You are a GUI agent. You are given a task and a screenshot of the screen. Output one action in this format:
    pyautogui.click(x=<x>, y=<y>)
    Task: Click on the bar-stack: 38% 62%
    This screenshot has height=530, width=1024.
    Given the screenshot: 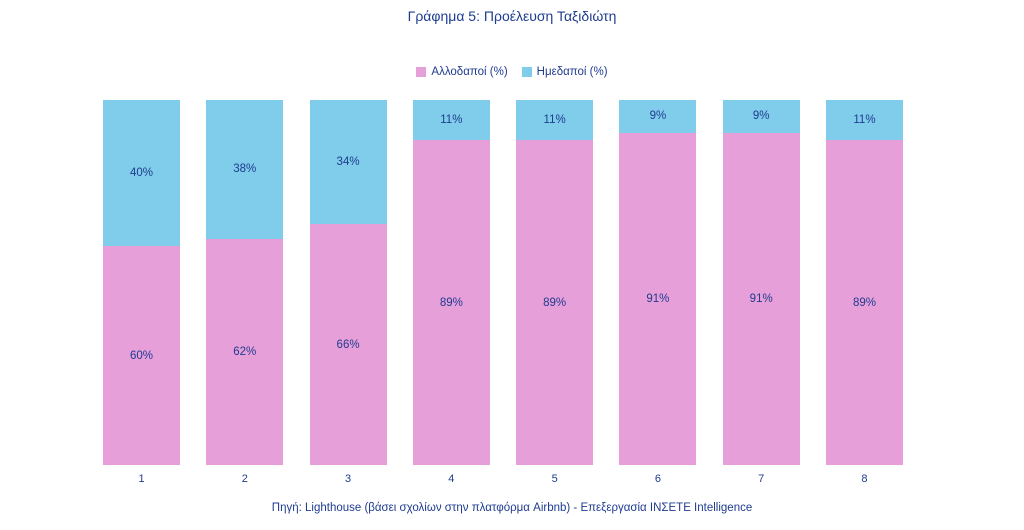 What is the action you would take?
    pyautogui.click(x=245, y=282)
    